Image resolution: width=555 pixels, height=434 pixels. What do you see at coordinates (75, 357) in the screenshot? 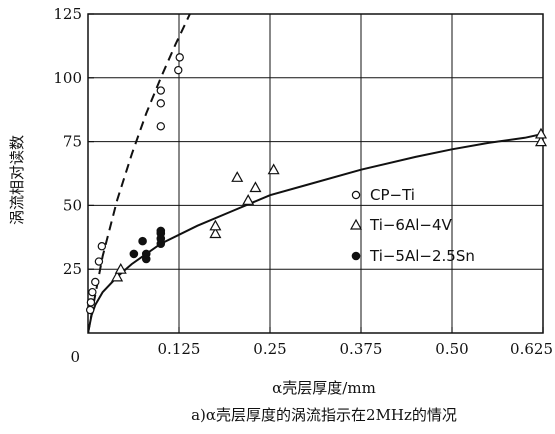
I see `origin-label: 0` at bounding box center [75, 357].